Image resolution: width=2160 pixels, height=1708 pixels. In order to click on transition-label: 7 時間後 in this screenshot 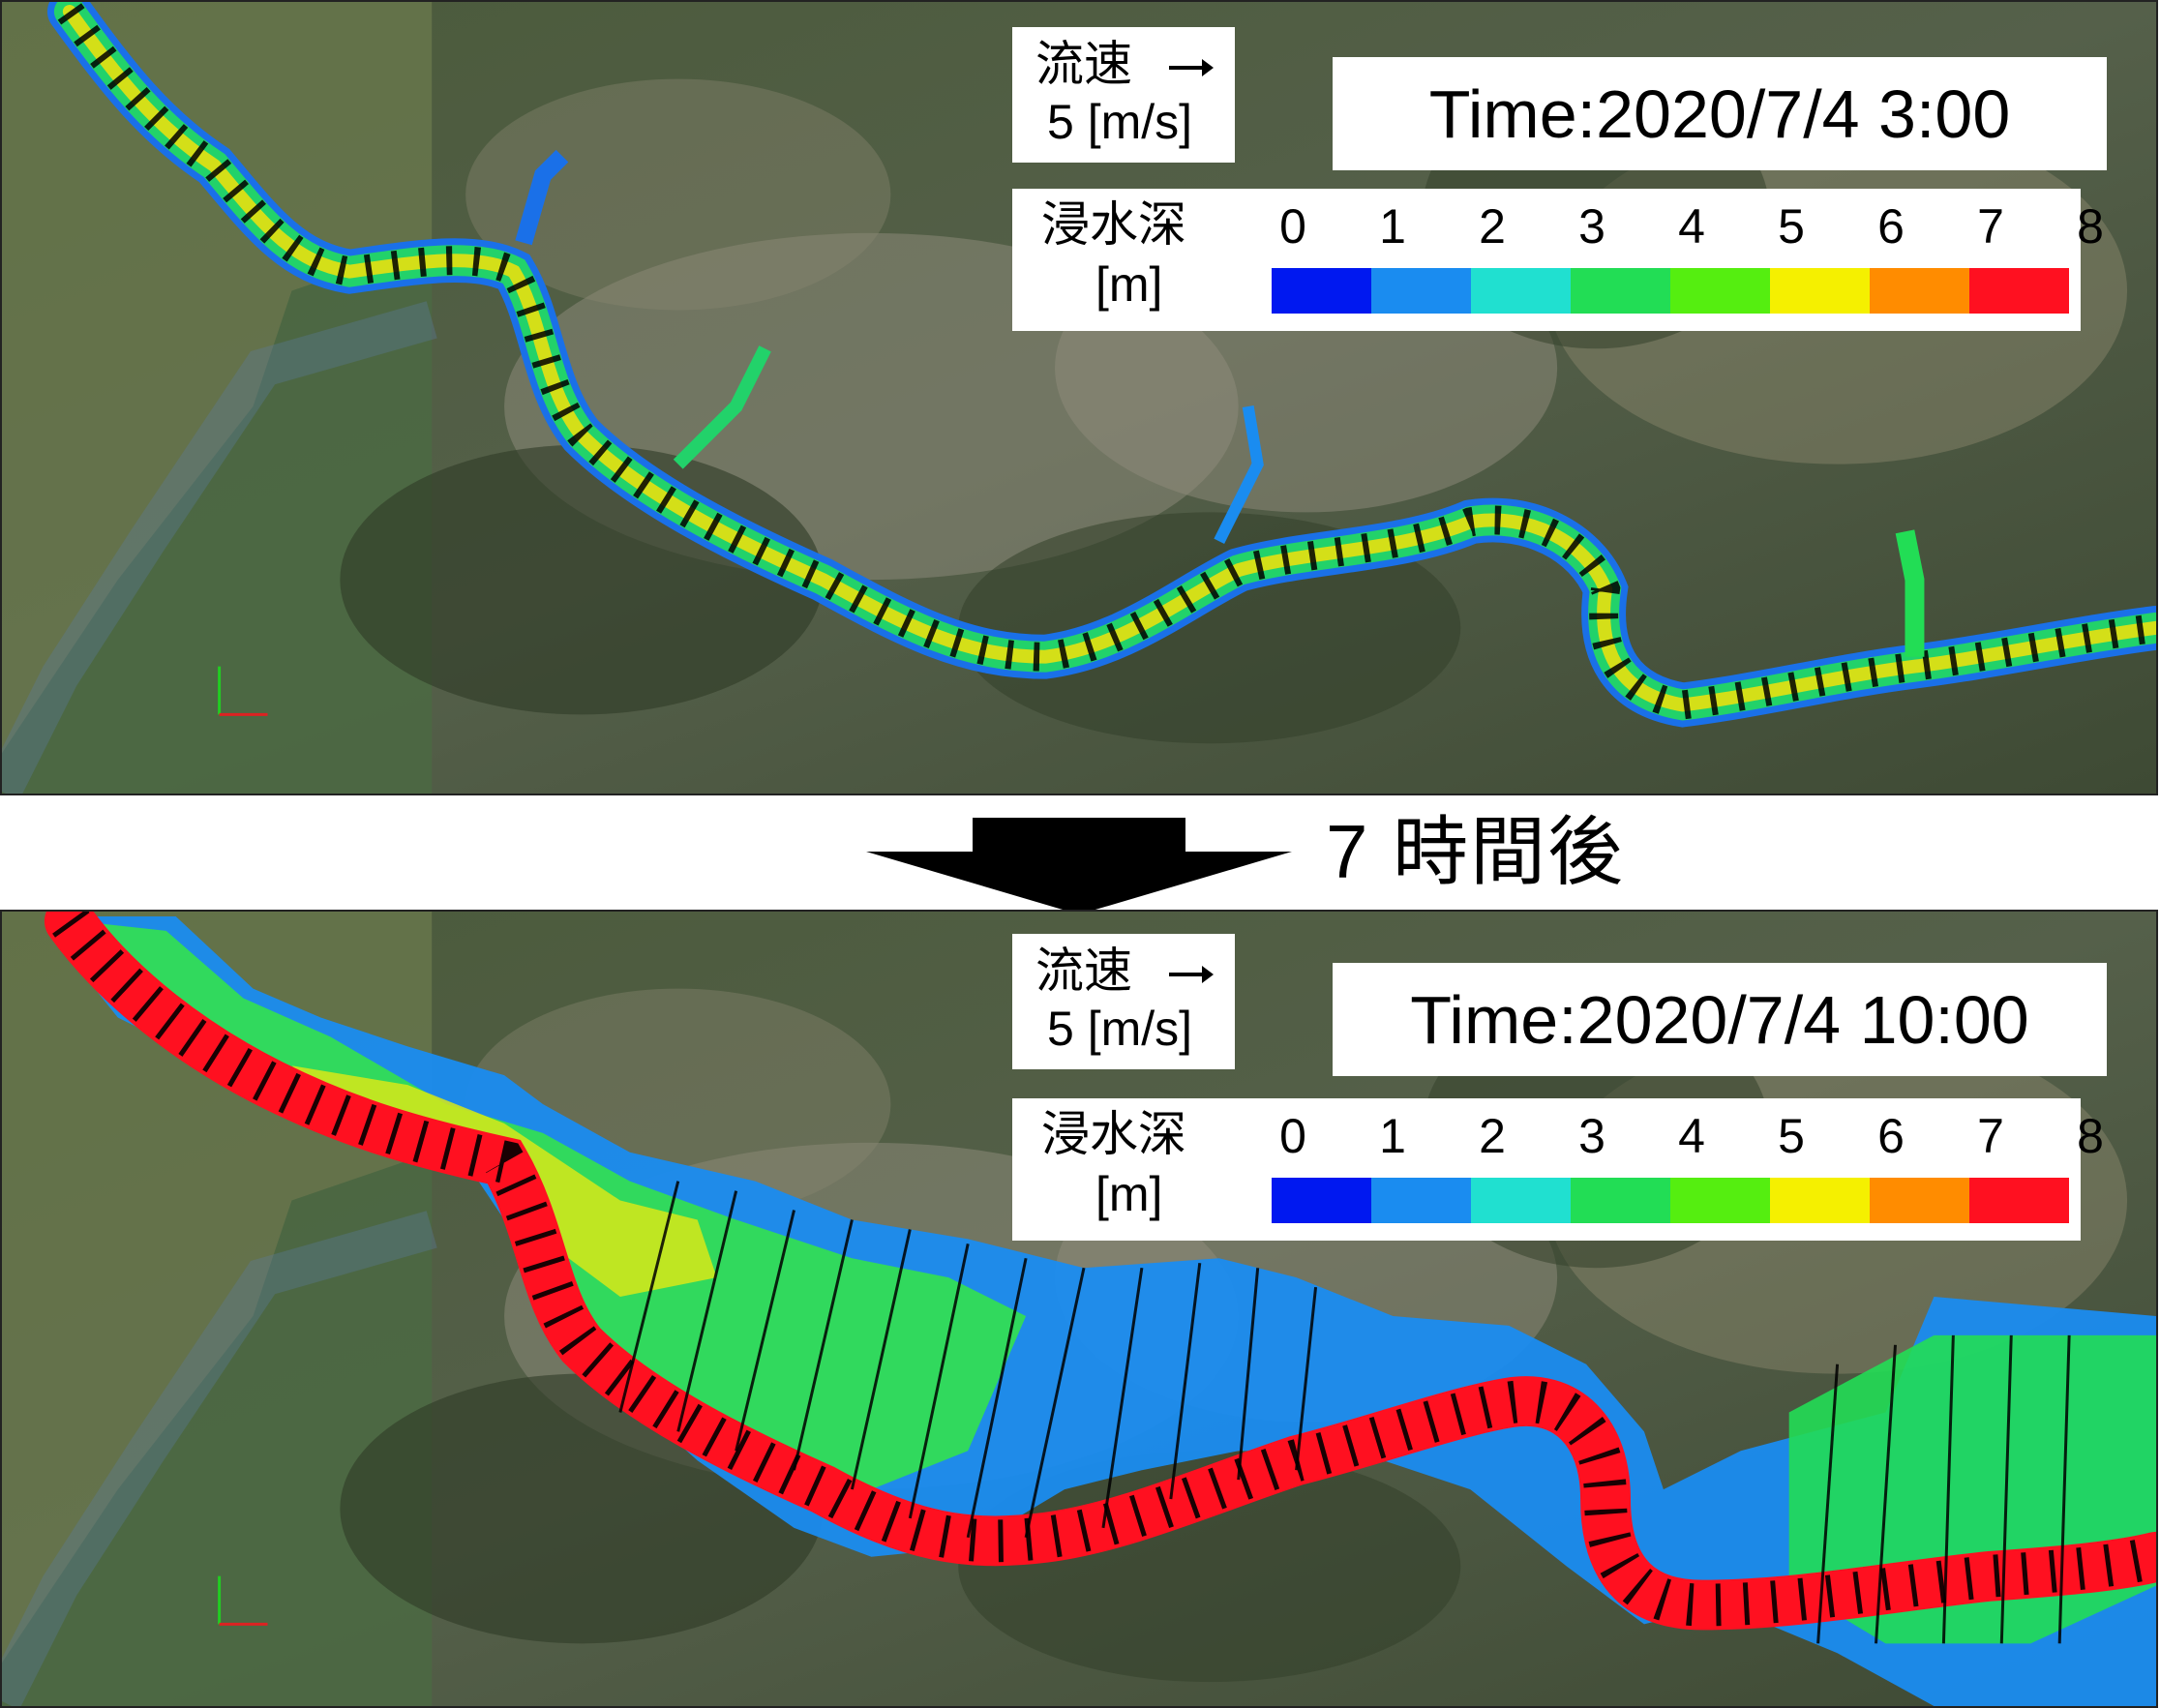, I will do `click(1476, 852)`.